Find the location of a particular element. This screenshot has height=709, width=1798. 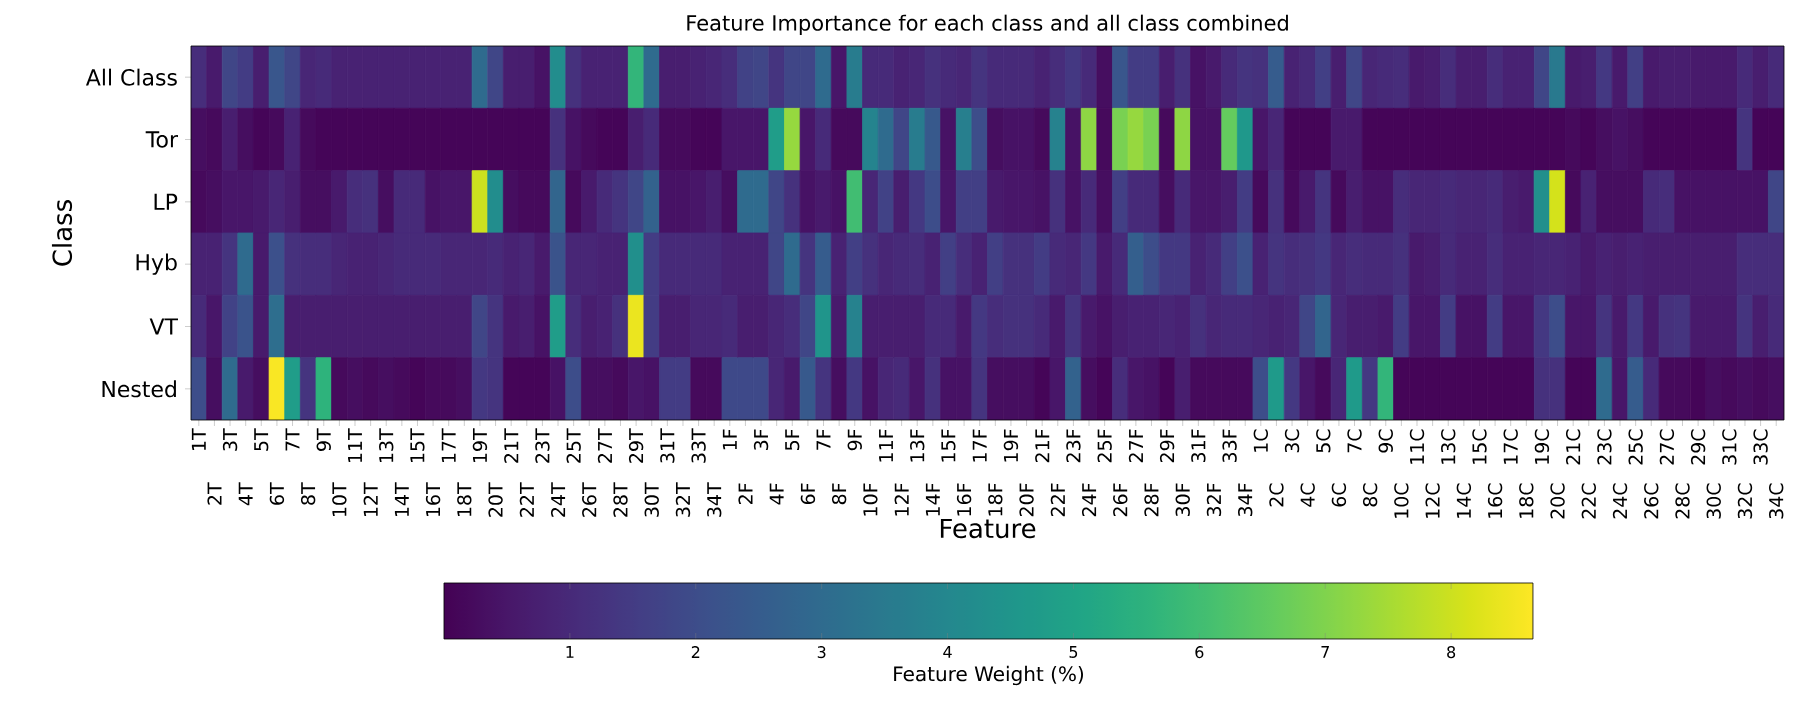

x-tick-label: 16C is located at coordinates (1495, 500).